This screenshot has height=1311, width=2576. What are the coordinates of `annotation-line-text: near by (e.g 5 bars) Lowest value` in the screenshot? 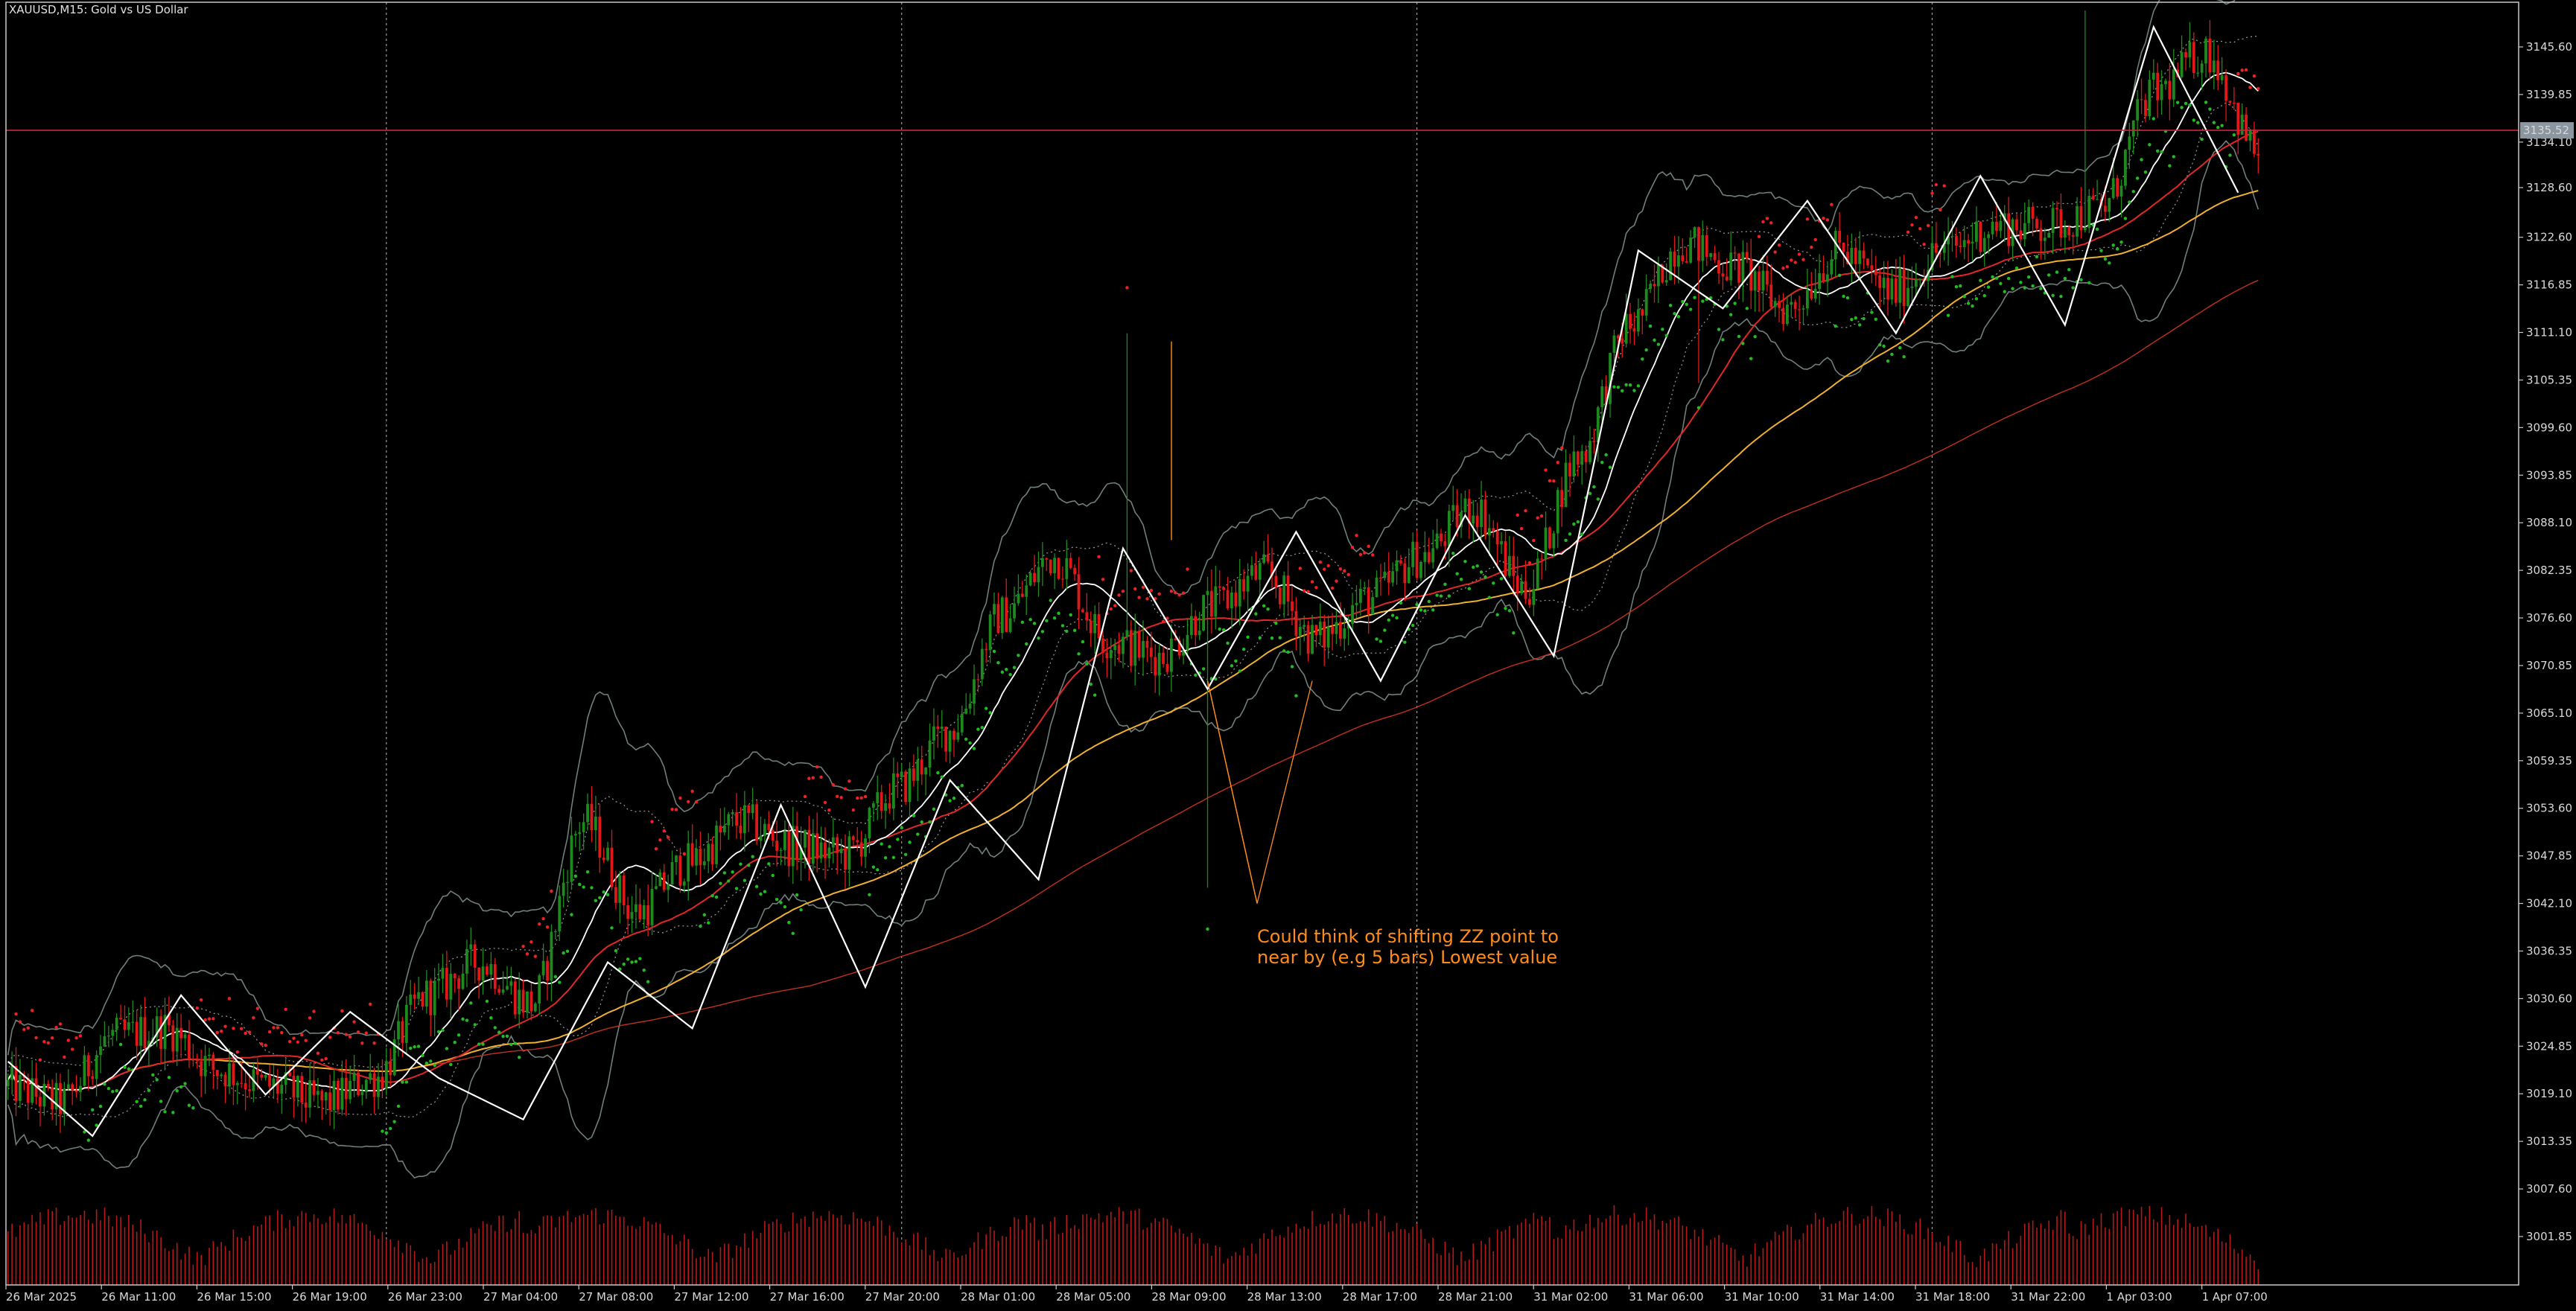 It's located at (1407, 957).